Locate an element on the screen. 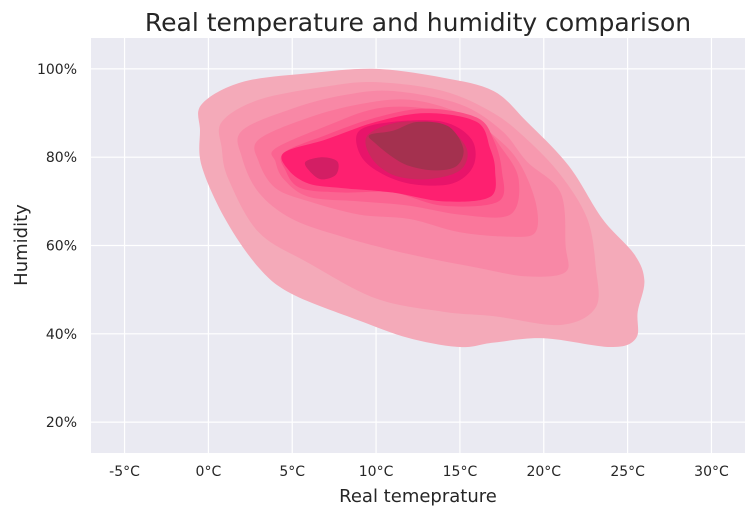 The height and width of the screenshot is (517, 755). x-tick-label: 0°C is located at coordinates (209, 472).